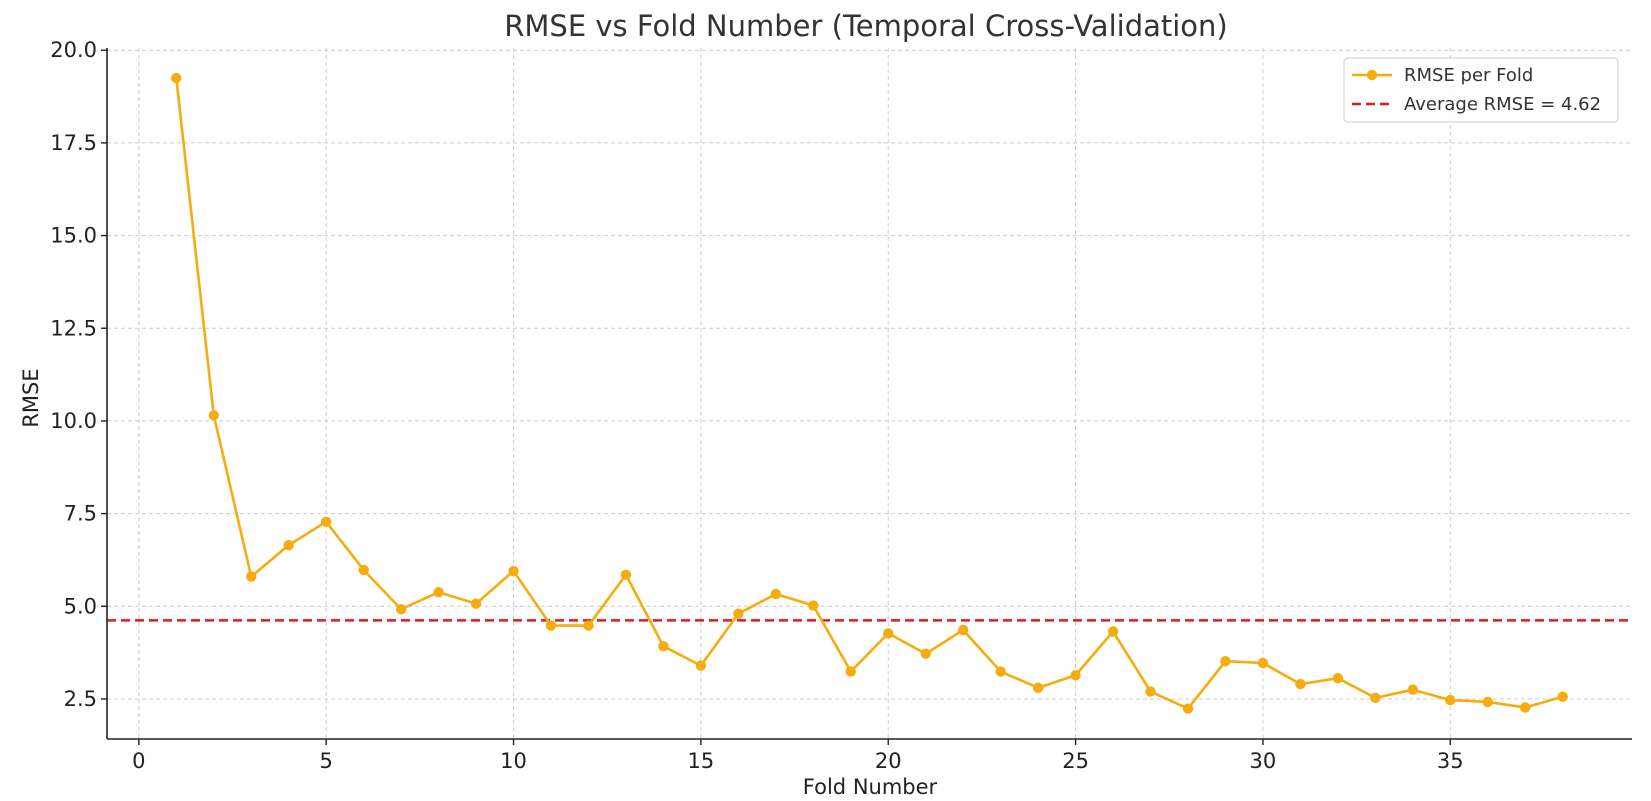 This screenshot has height=801, width=1651. What do you see at coordinates (1502, 104) in the screenshot?
I see `legend-label-average: Average RMSE = 4.62` at bounding box center [1502, 104].